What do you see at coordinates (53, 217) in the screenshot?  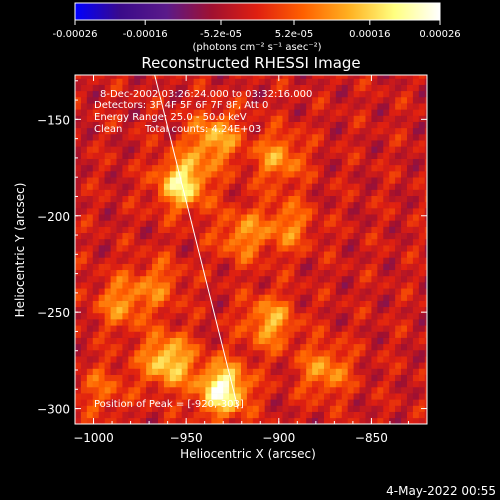 I see `y-tick-label: −200` at bounding box center [53, 217].